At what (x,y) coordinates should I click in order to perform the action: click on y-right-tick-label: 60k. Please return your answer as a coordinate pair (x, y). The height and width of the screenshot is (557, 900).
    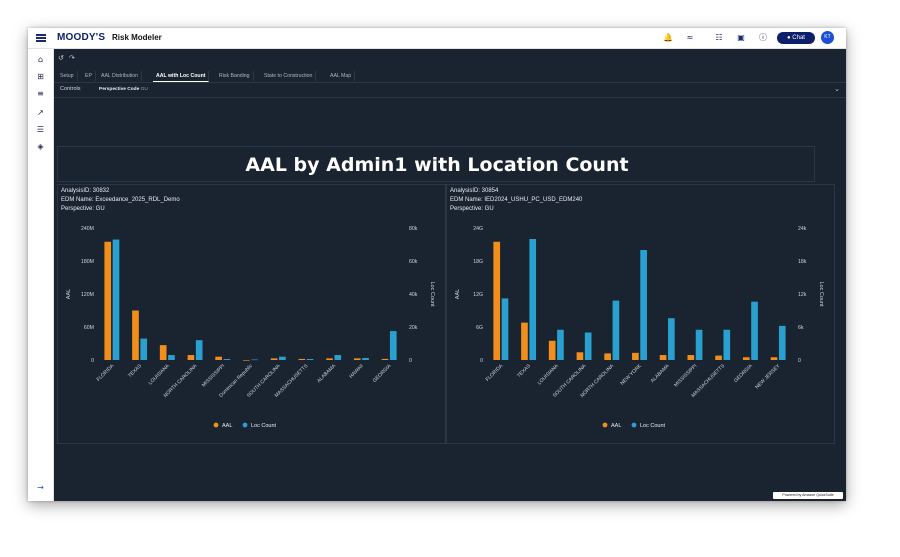
    Looking at the image, I should click on (413, 262).